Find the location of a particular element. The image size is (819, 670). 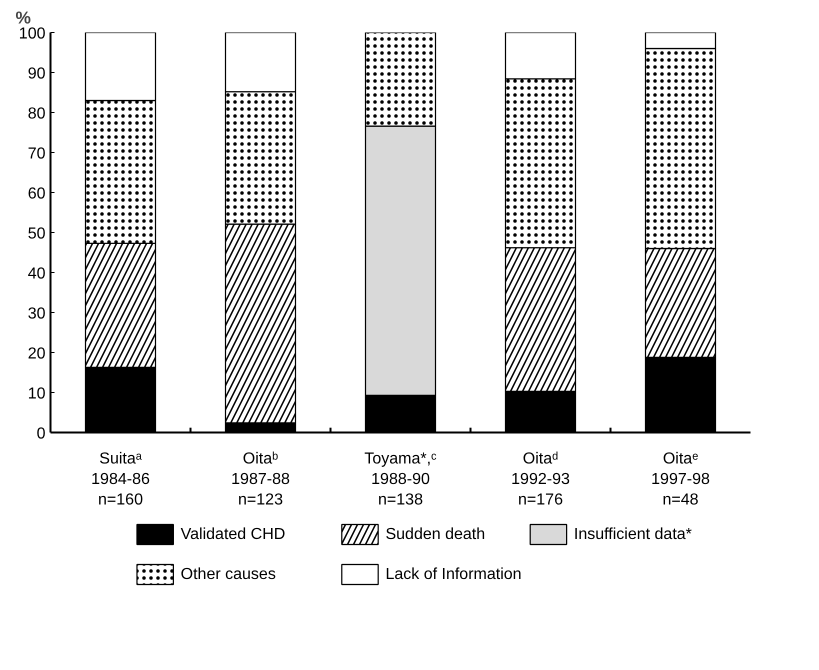

y-tick-label: 40 is located at coordinates (37, 274).